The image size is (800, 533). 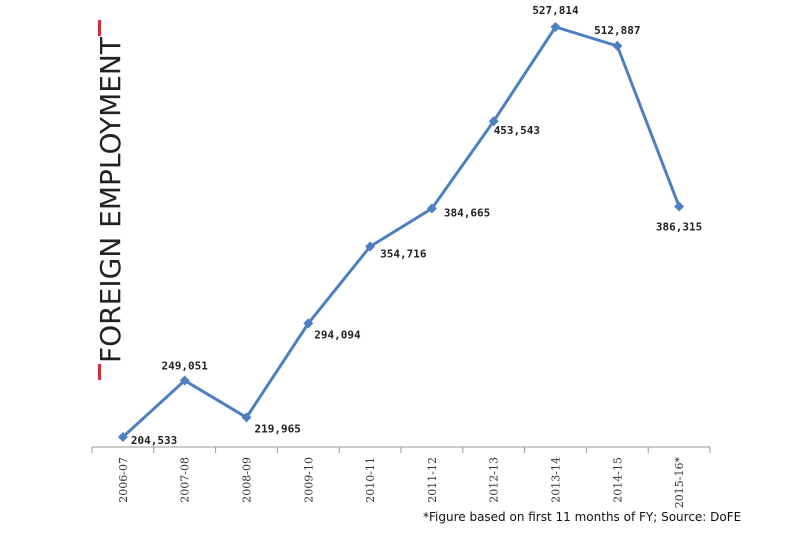 I want to click on value-label: 527,814, so click(x=555, y=10).